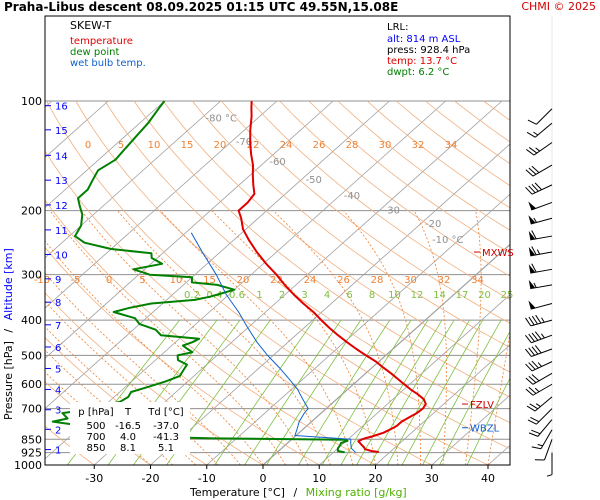 Image resolution: width=600 pixels, height=500 pixels. What do you see at coordinates (507, 295) in the screenshot?
I see `mixing-ratio-label: 25` at bounding box center [507, 295].